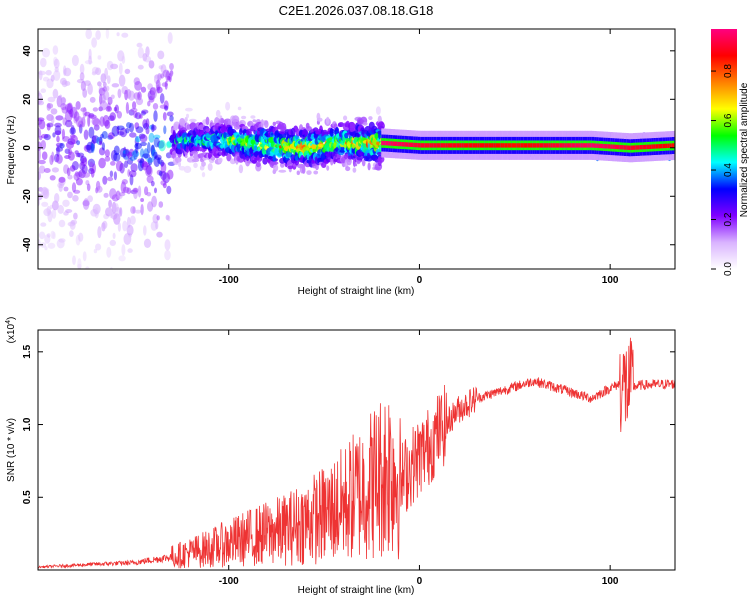 The width and height of the screenshot is (750, 600). What do you see at coordinates (728, 71) in the screenshot?
I see `colorbar-tick-label: 0.8` at bounding box center [728, 71].